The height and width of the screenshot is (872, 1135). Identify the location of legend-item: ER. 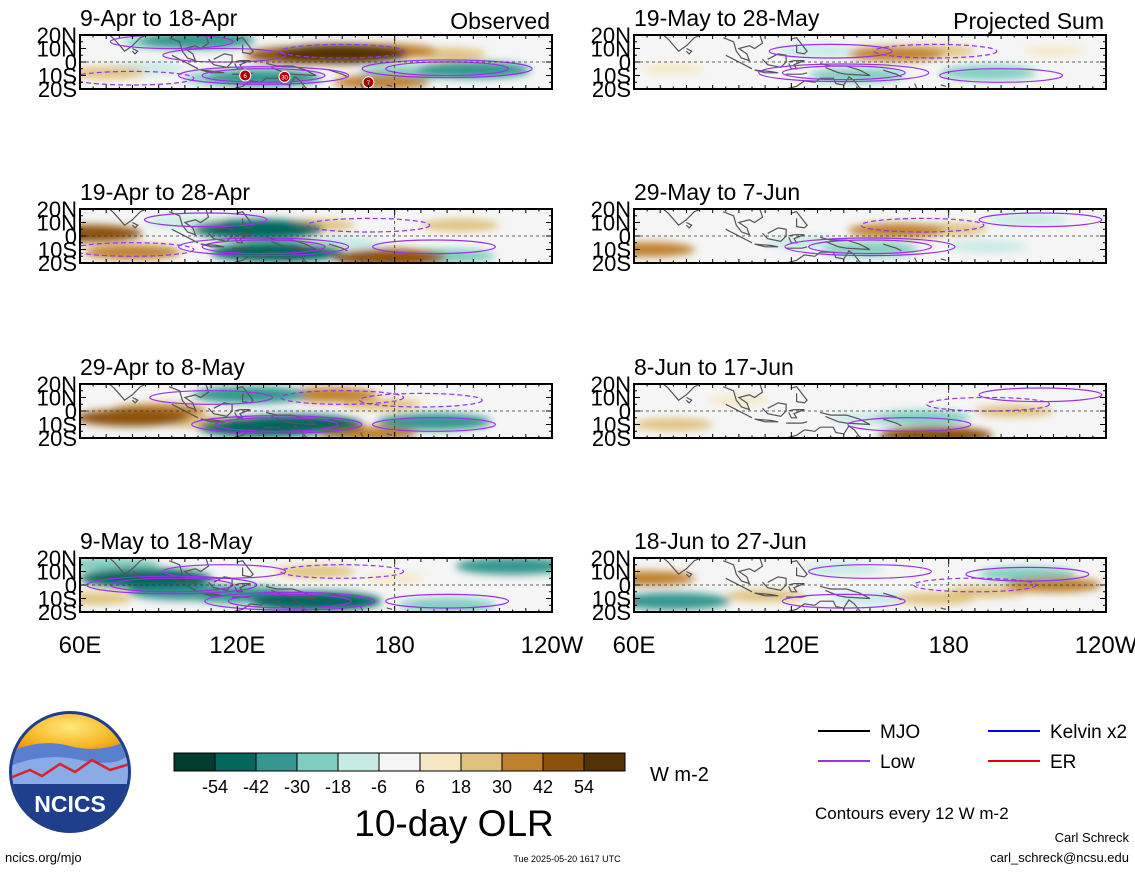
(1032, 762).